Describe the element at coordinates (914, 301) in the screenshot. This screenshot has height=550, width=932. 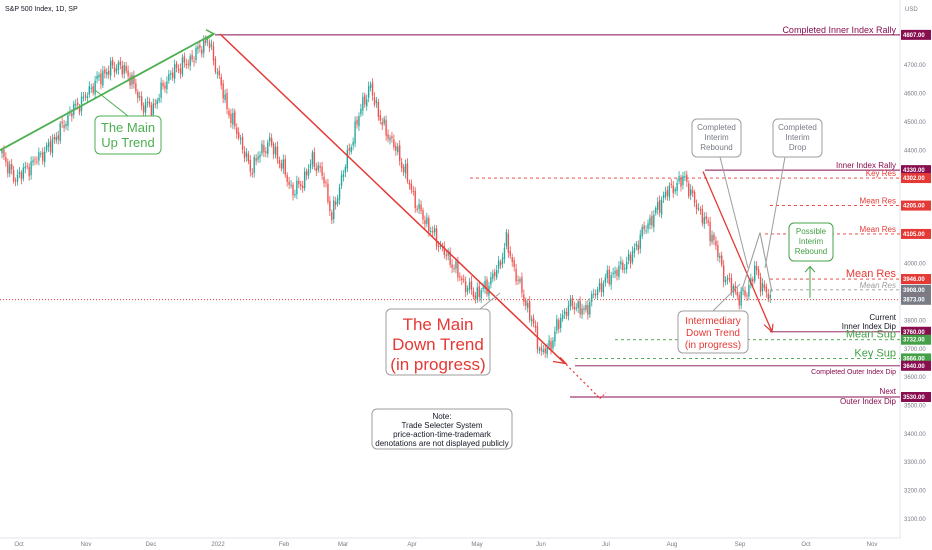
I see `price-badge-text: 3873.00` at that location.